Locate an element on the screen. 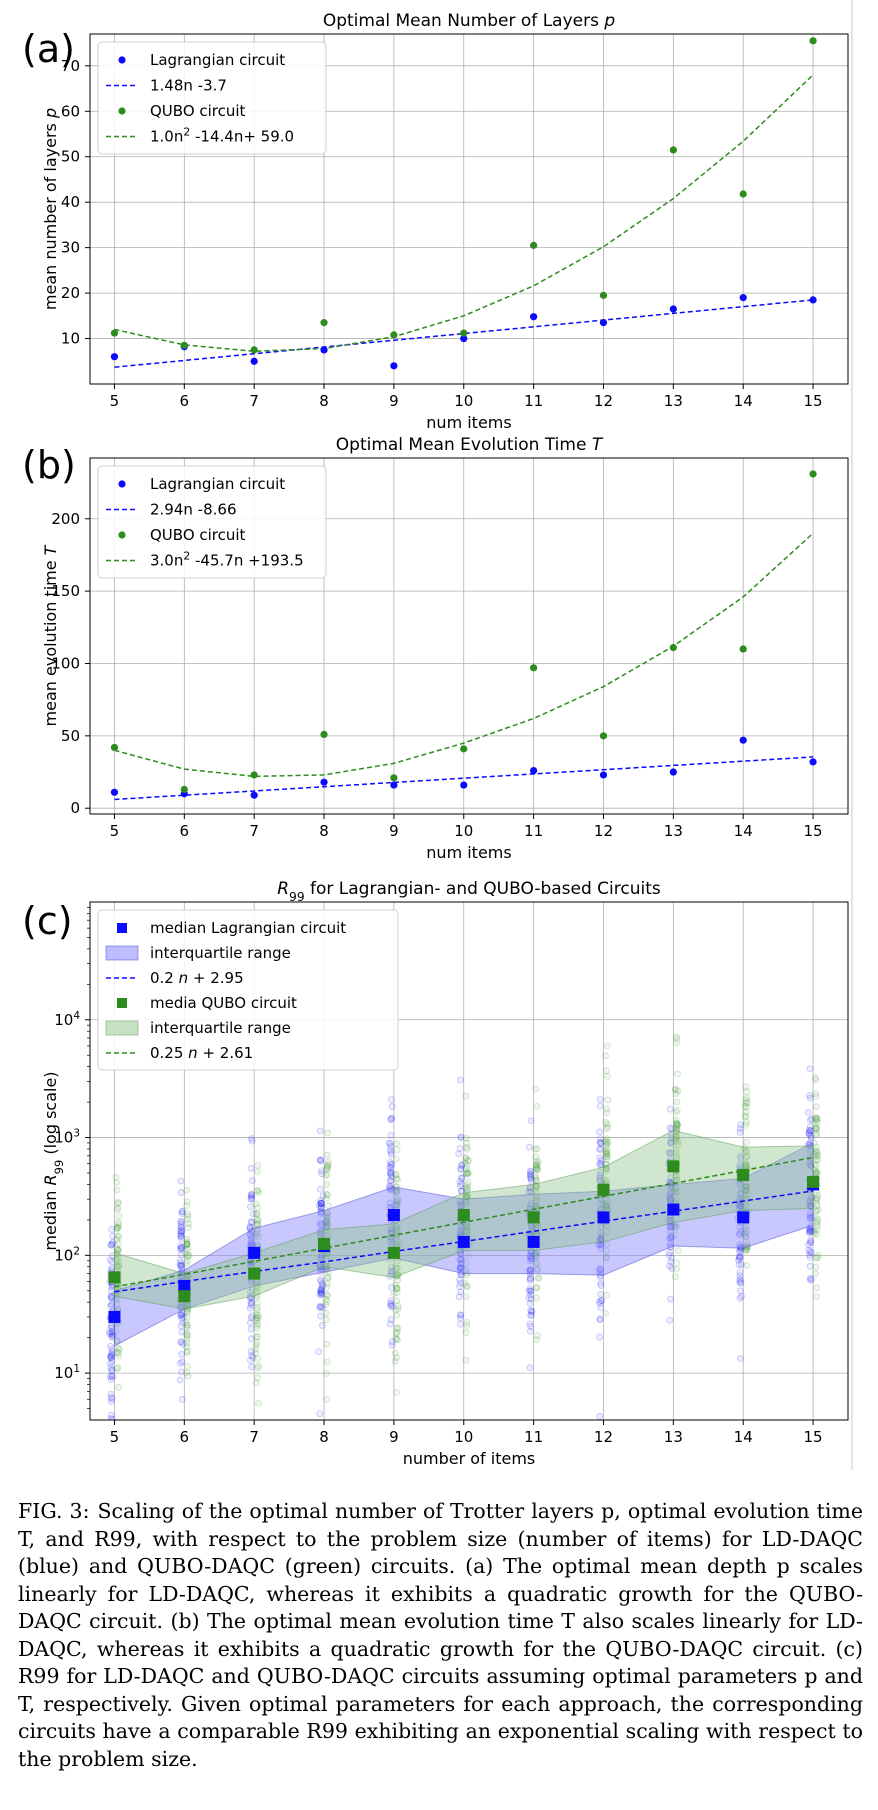  x-tick-label: 14 is located at coordinates (743, 831).